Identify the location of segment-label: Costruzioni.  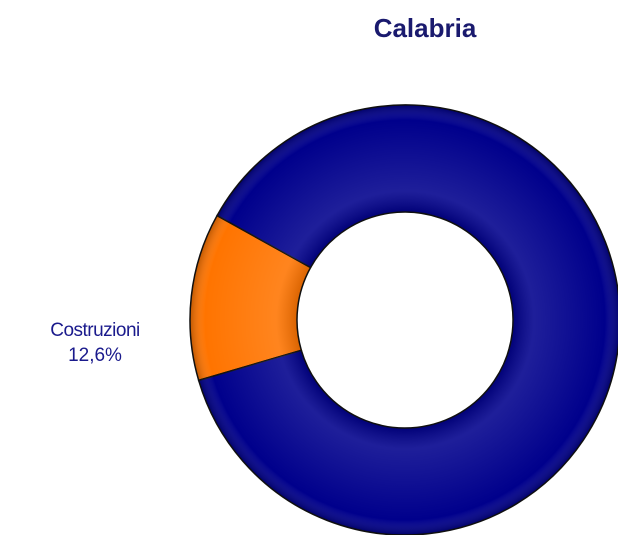
(95, 330).